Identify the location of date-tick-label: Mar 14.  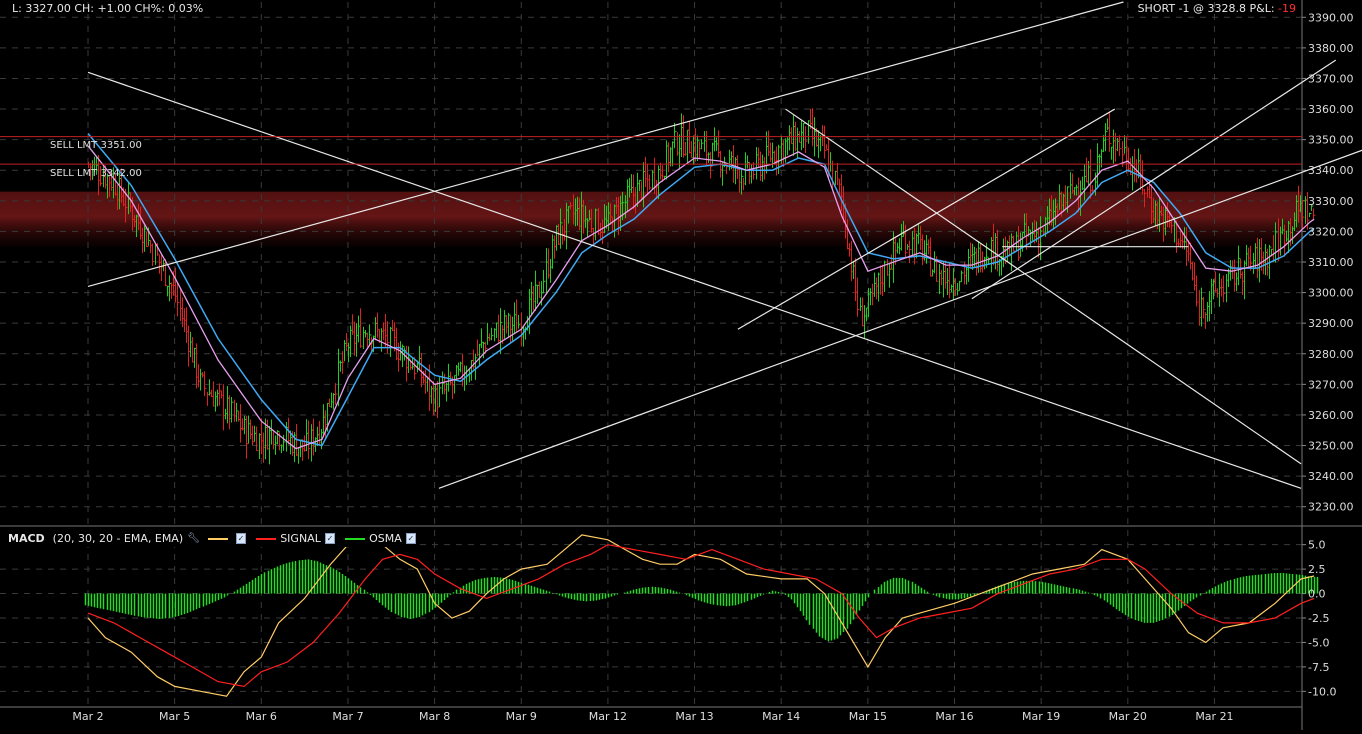
(781, 716).